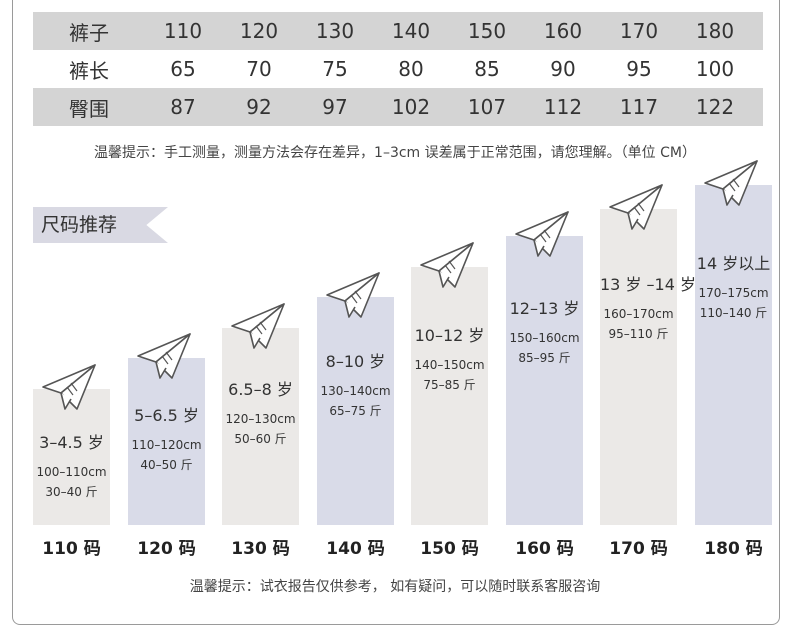 The width and height of the screenshot is (790, 639). Describe the element at coordinates (411, 31) in the screenshot. I see `table-cell: 140` at that location.